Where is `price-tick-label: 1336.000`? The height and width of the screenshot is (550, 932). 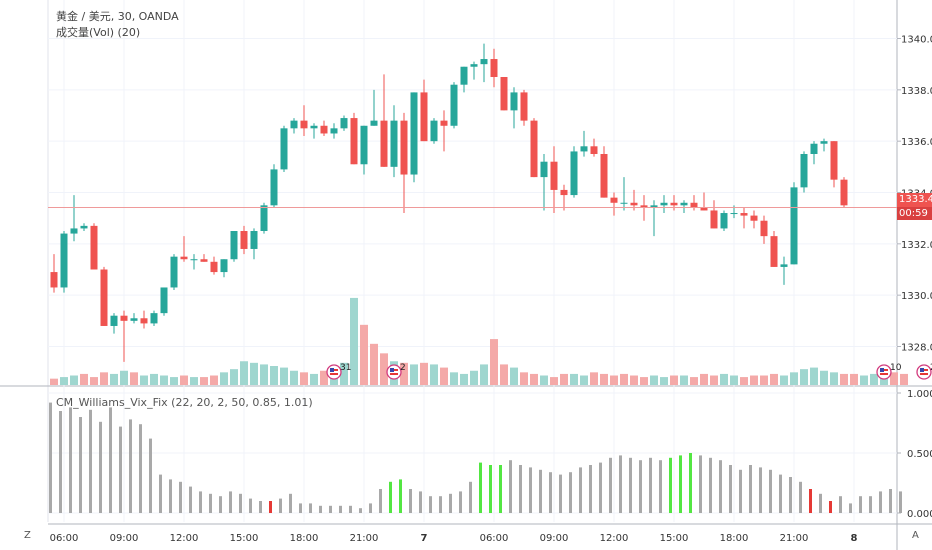 price-tick-label: 1336.000 is located at coordinates (916, 142).